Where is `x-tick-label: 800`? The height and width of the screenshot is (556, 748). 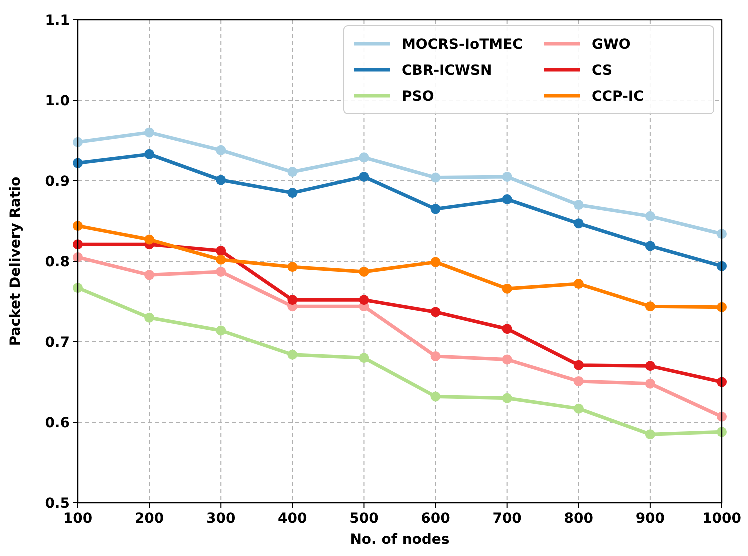 x-tick-label: 800 is located at coordinates (579, 519).